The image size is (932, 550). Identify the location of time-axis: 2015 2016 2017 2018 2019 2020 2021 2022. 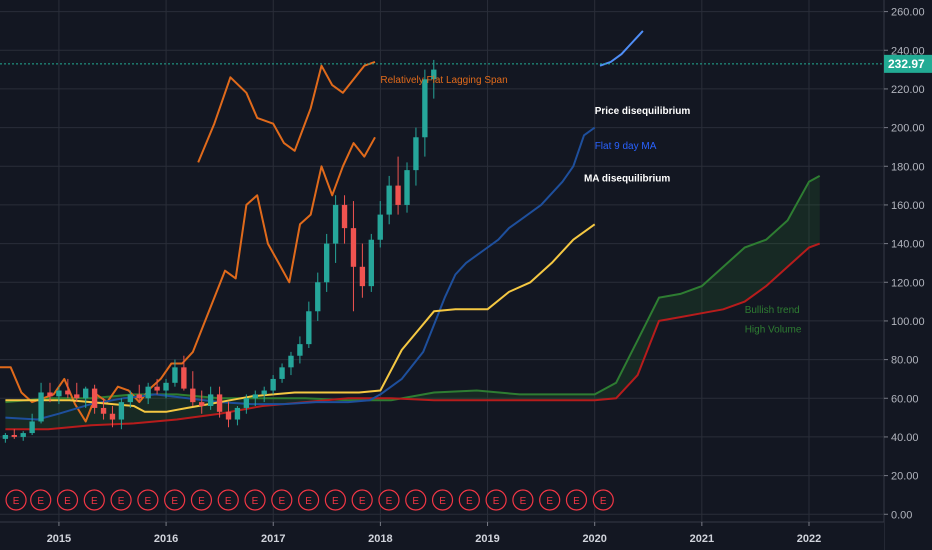
(442, 535).